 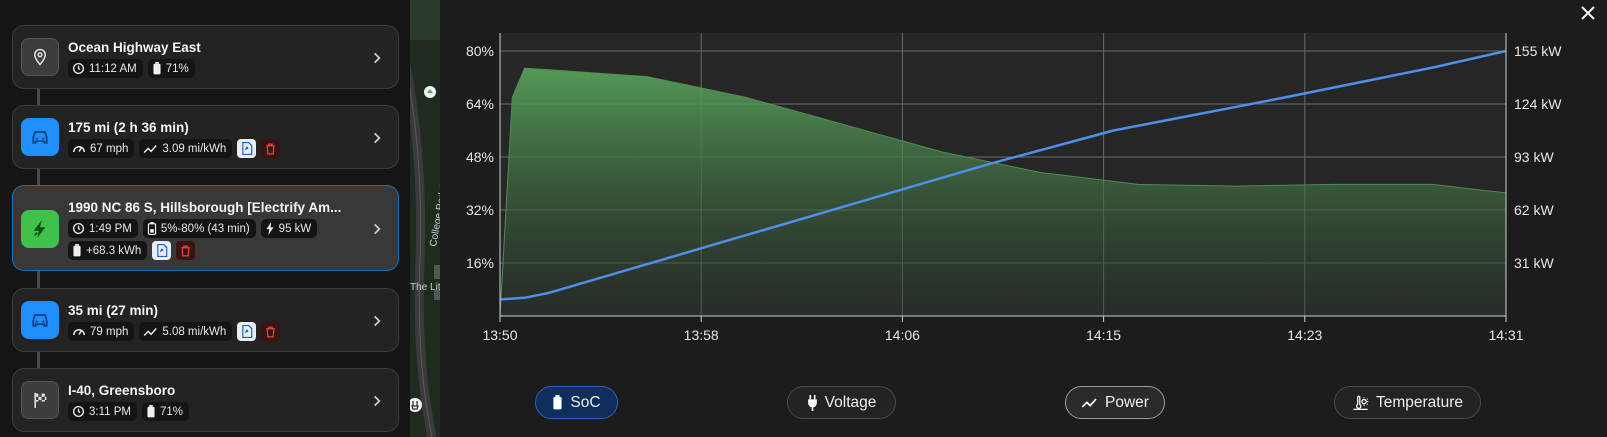 I want to click on y-axis-right: 155 kW 124 kW 93 kW 62 kW 31 kW, so click(x=1538, y=157).